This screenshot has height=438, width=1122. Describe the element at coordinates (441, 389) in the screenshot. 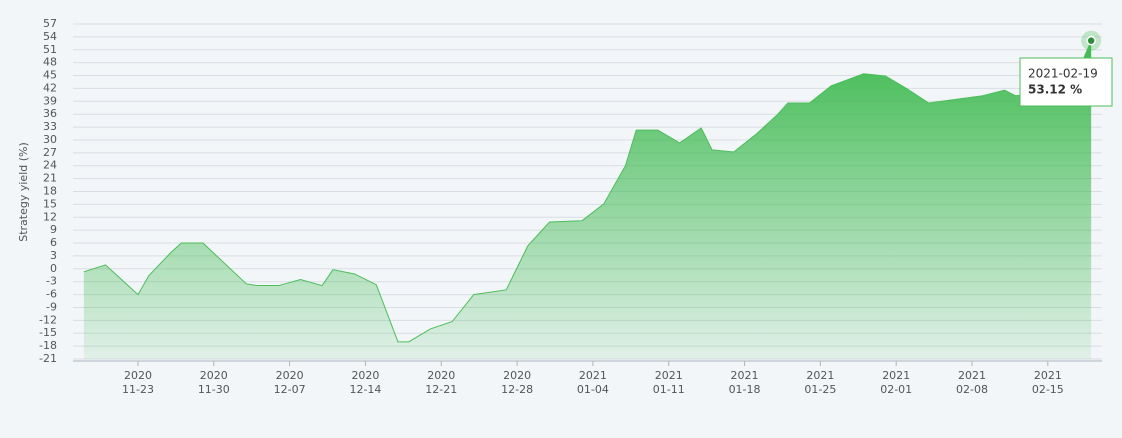

I see `x-tick-label: 12-21` at that location.